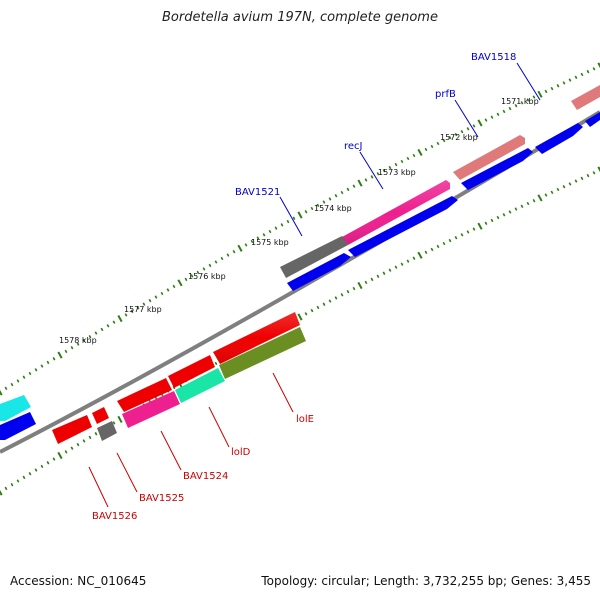  Describe the element at coordinates (78, 581) in the screenshot. I see `accession-label: Accession: NC_010645` at that location.